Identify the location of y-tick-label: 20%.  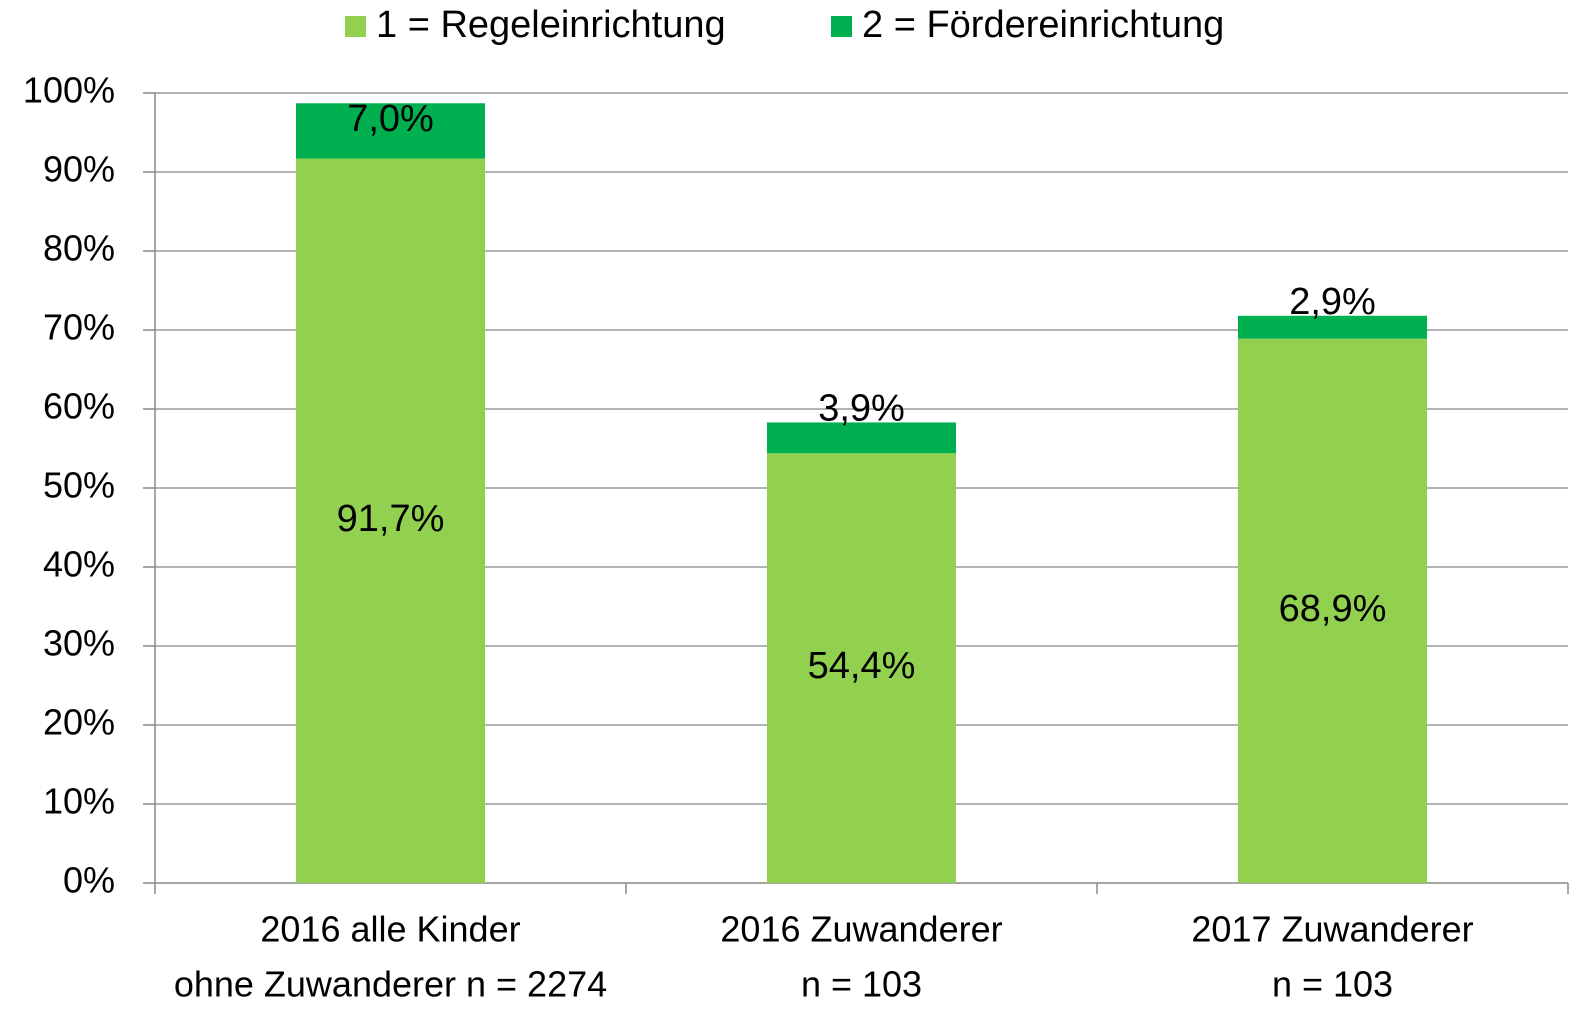
(79, 722).